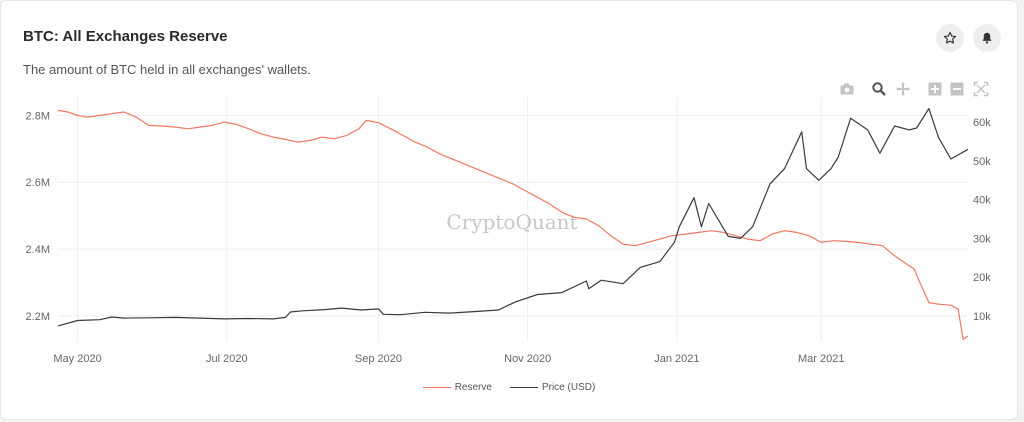 The image size is (1024, 422). I want to click on right-axis-ticks: 10k 20k 30k 40k 50k 60k, so click(982, 220).